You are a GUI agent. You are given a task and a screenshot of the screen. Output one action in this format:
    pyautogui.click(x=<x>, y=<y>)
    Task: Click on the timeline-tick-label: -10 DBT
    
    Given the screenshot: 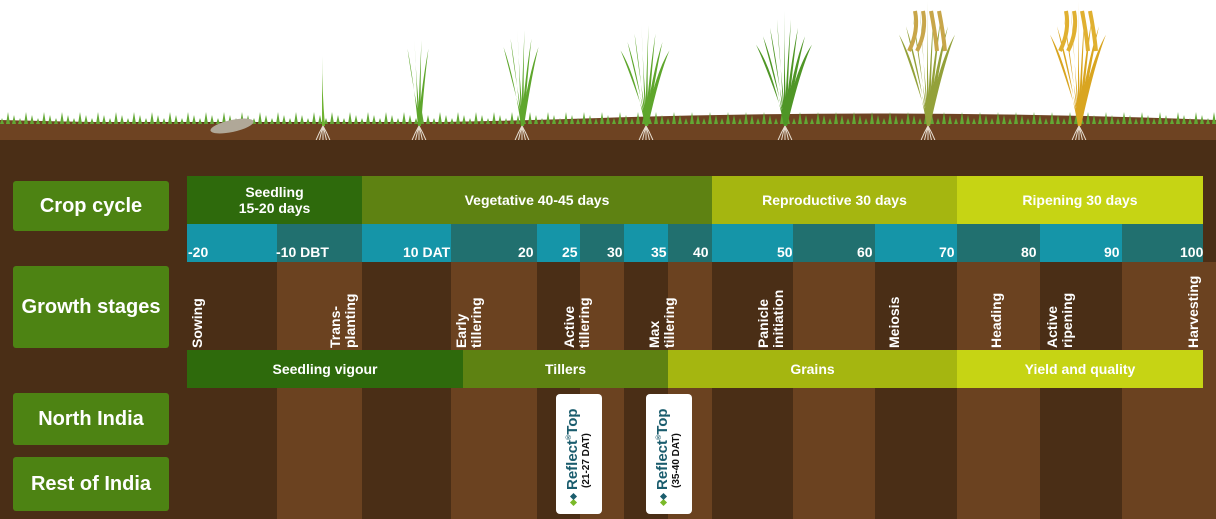 What is the action you would take?
    pyautogui.click(x=302, y=252)
    